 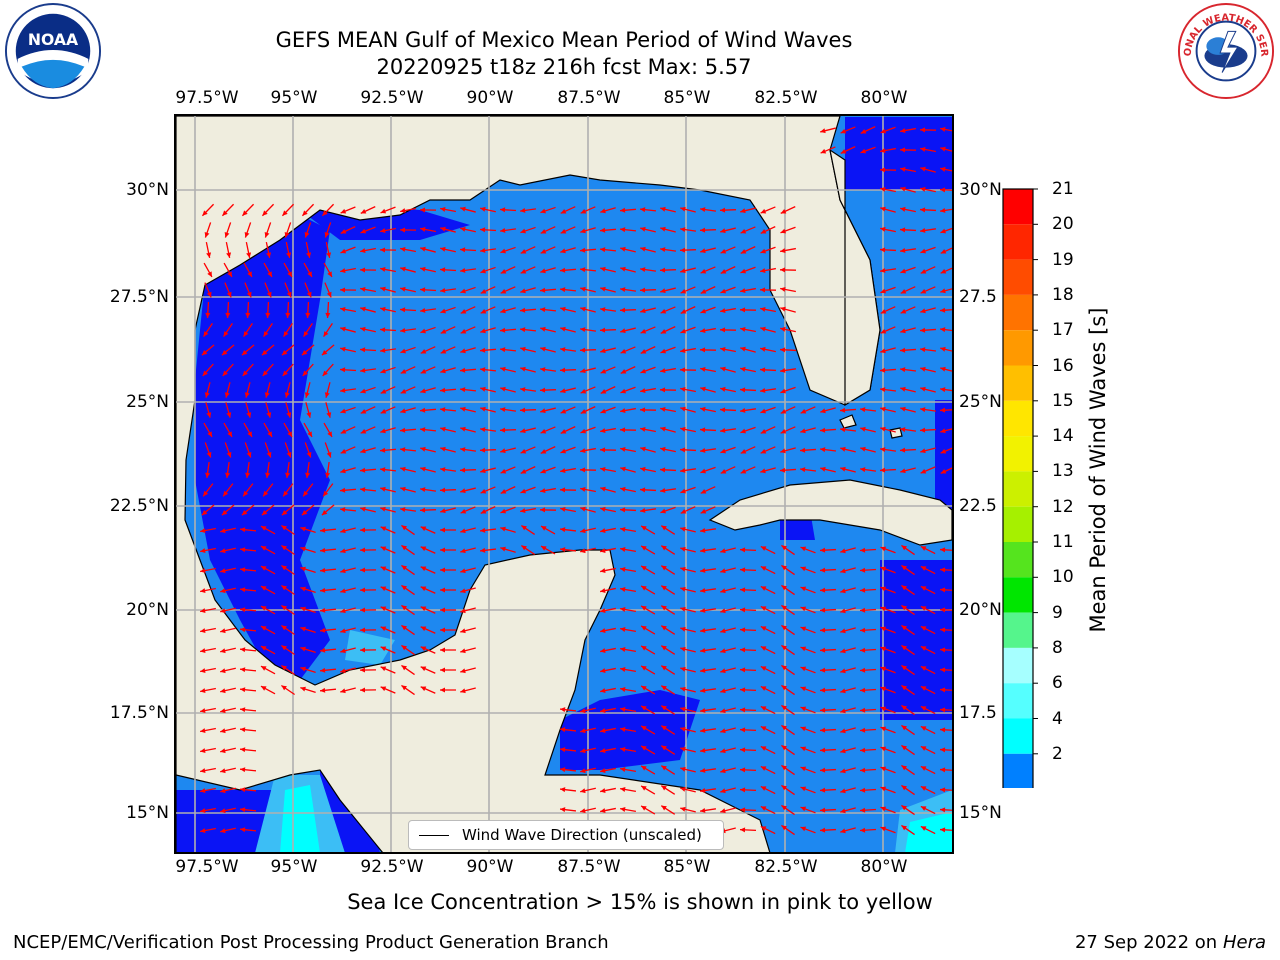 What do you see at coordinates (490, 867) in the screenshot?
I see `lon-tick-label: 90°W` at bounding box center [490, 867].